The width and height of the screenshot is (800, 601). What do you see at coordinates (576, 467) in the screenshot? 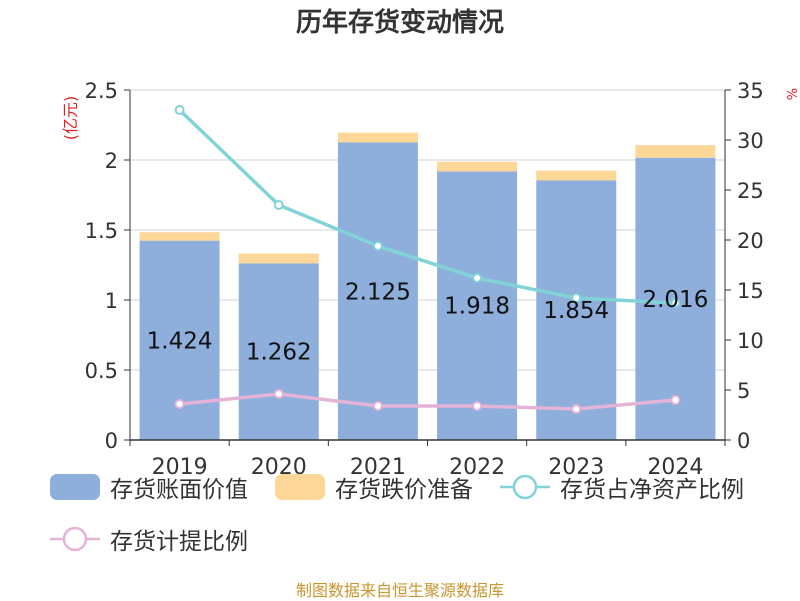
I see `x-tick-label-2023: 2023` at bounding box center [576, 467].